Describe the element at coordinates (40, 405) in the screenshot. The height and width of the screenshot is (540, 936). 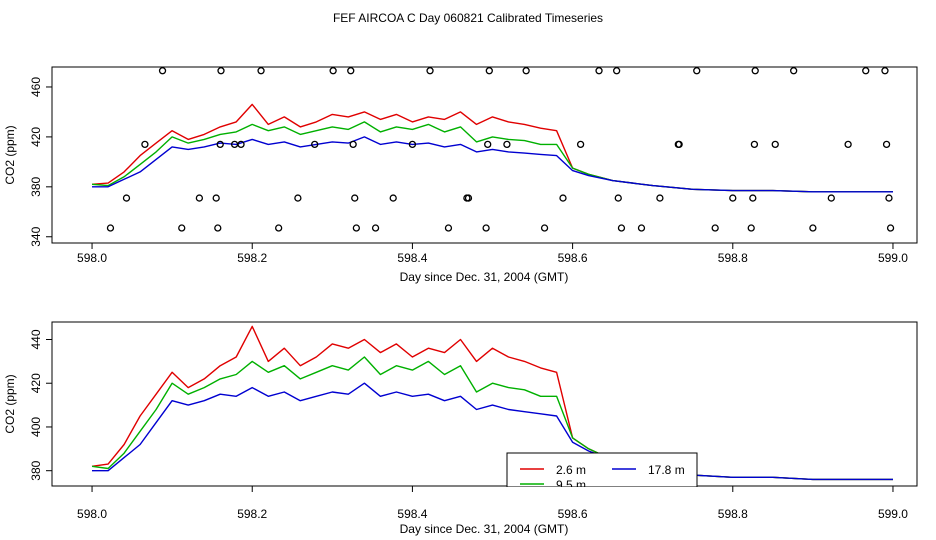
I see `y-axis-bottom: 380 400 420 440` at that location.